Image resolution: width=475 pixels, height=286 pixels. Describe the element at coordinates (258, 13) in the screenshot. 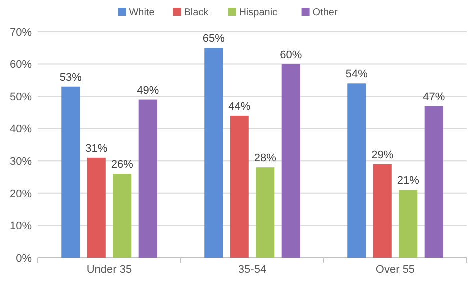

I see `legend-label: Hispanic` at that location.